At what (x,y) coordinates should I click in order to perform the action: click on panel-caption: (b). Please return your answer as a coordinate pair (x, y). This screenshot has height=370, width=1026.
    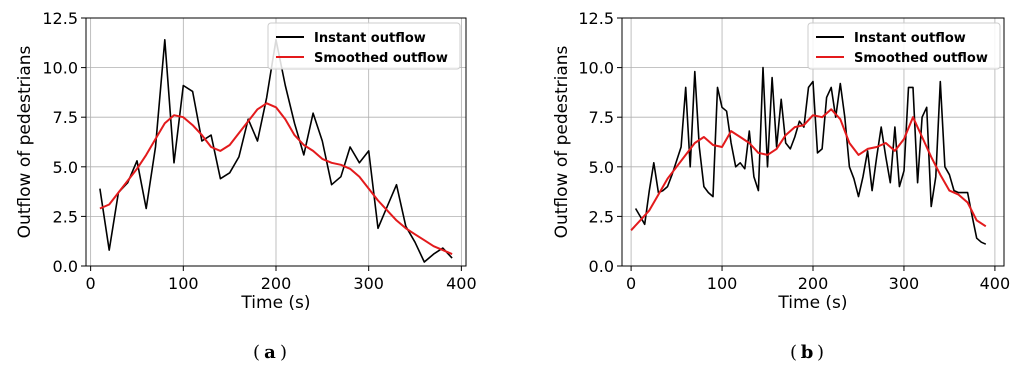
    Looking at the image, I should click on (807, 352).